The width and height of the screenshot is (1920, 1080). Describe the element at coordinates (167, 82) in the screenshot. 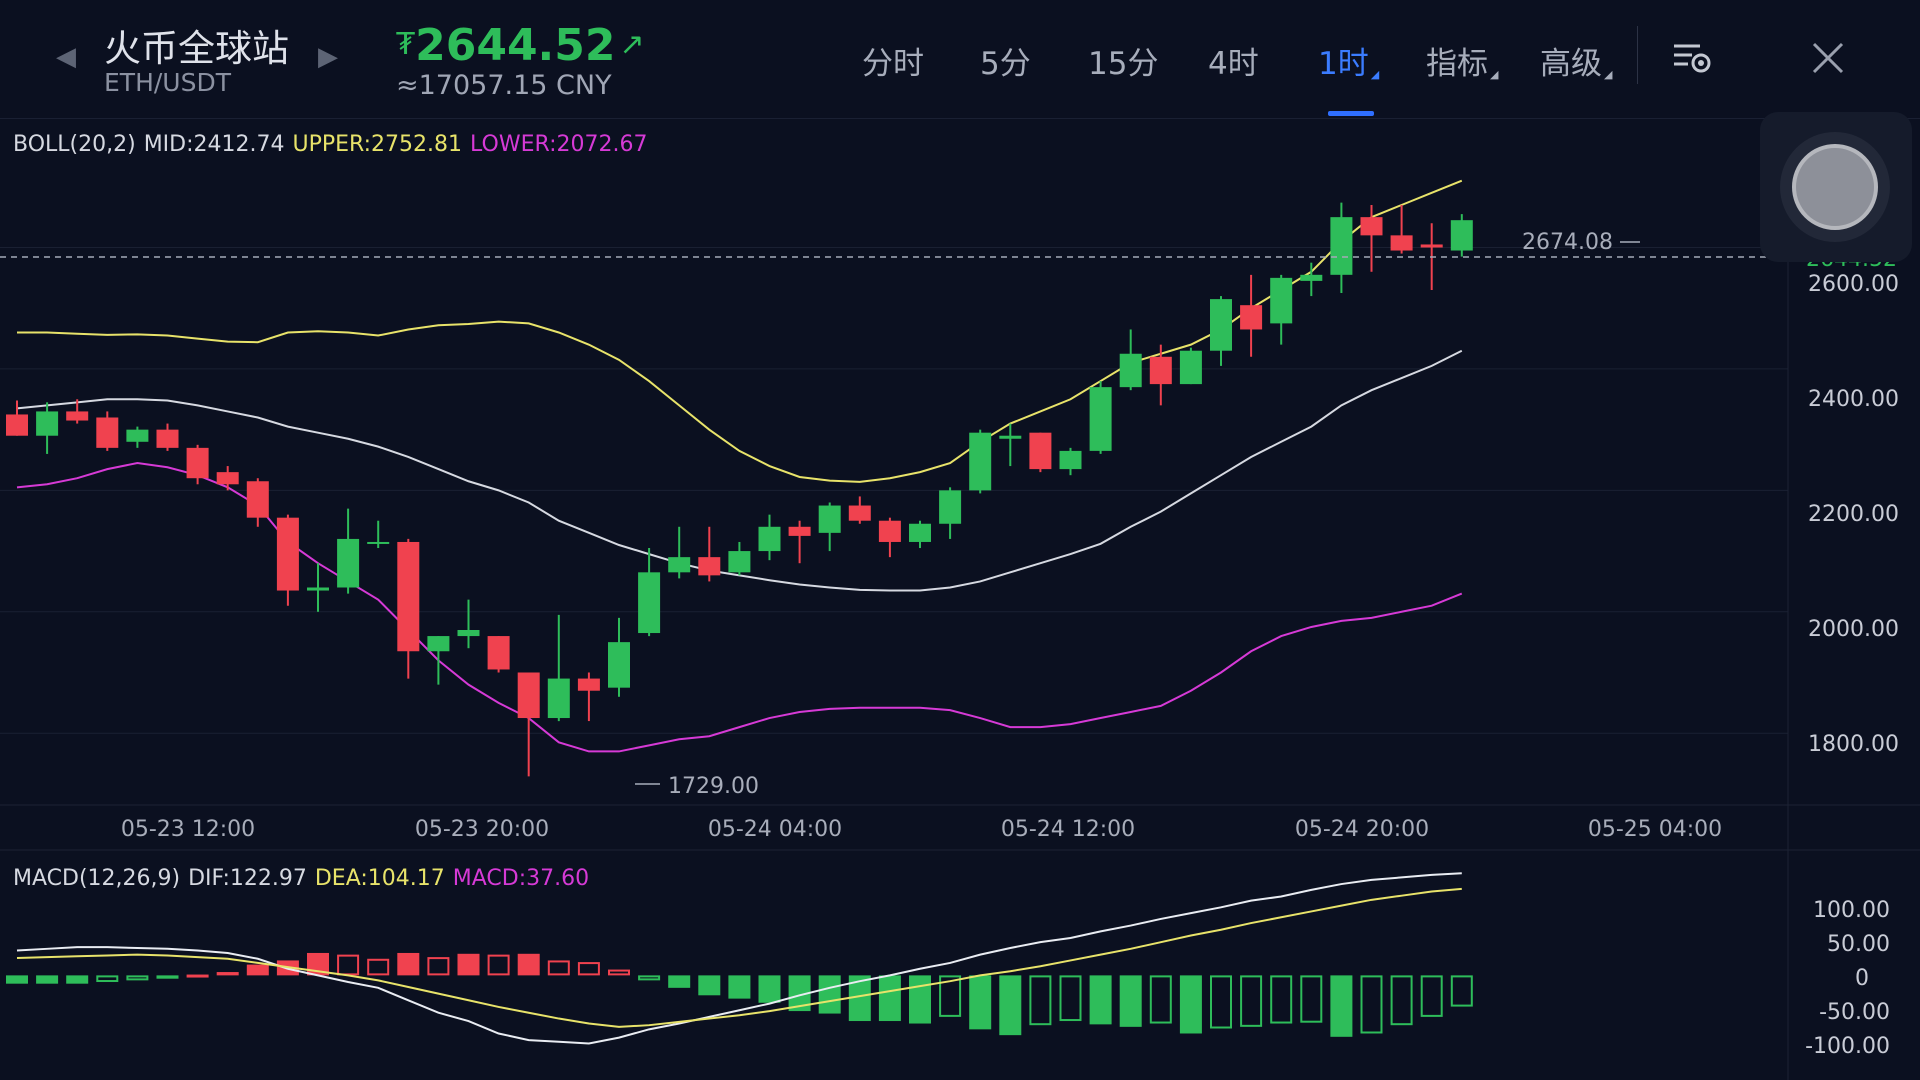

I see `pair-symbol: ETH/USDT` at that location.